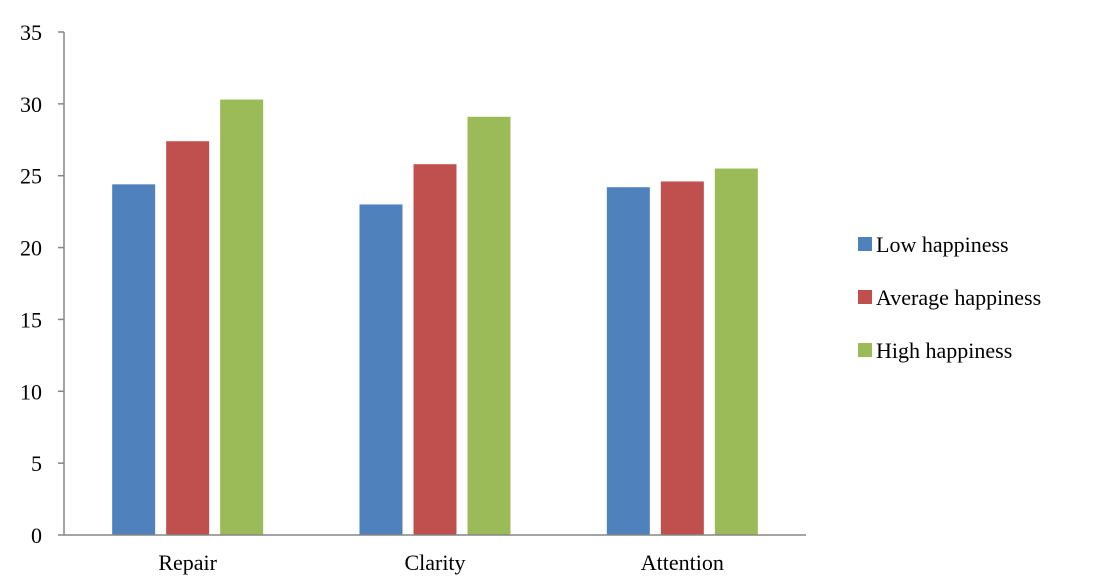 The image size is (1093, 582). What do you see at coordinates (36, 463) in the screenshot?
I see `y-tick-label: 5` at bounding box center [36, 463].